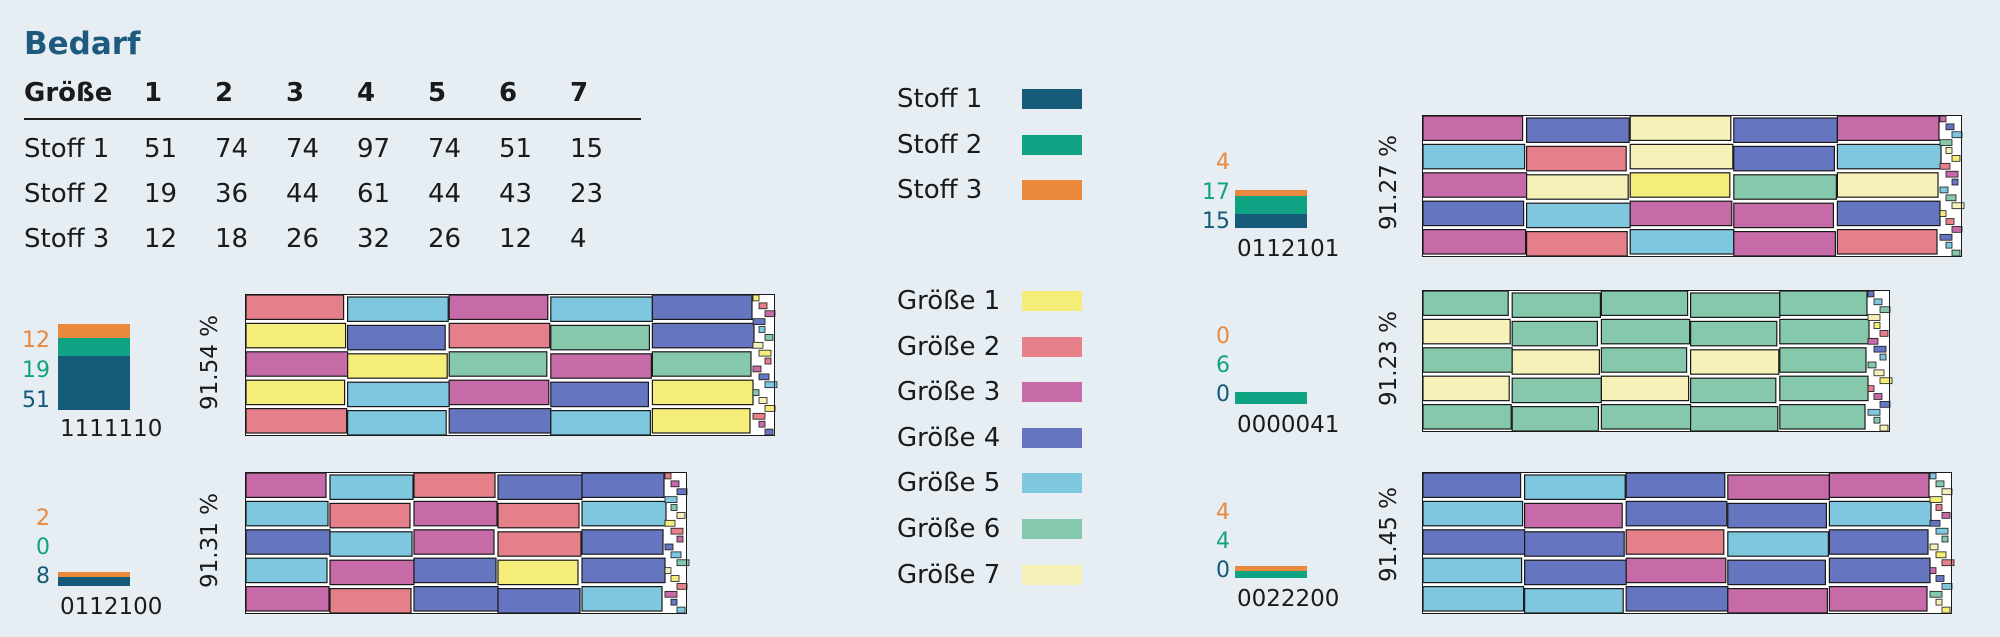 The image size is (2000, 637). Describe the element at coordinates (1288, 599) in the screenshot. I see `layout-code: 0022200` at that location.